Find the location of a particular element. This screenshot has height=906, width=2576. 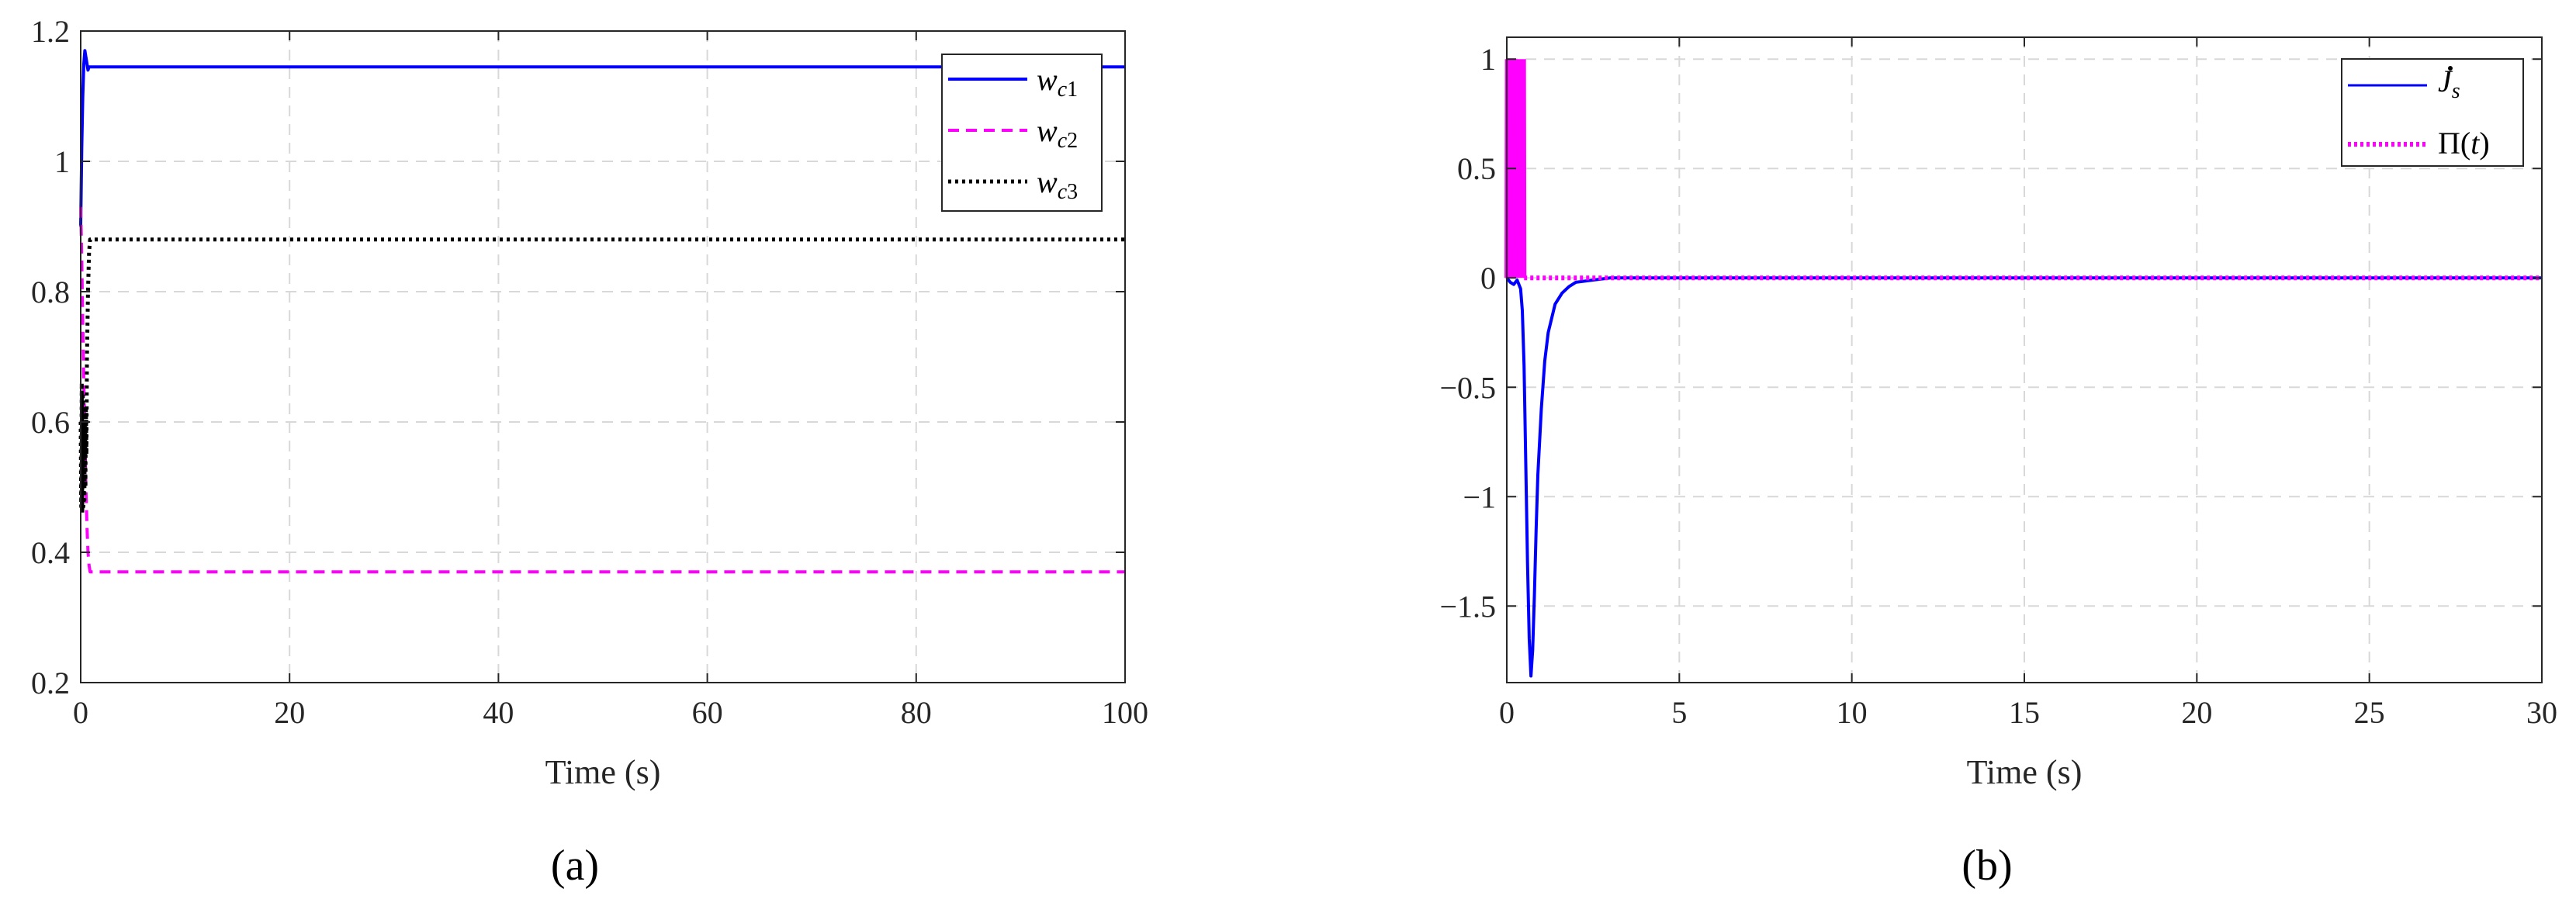

legend-label-wc1: wc1 is located at coordinates (1057, 82).